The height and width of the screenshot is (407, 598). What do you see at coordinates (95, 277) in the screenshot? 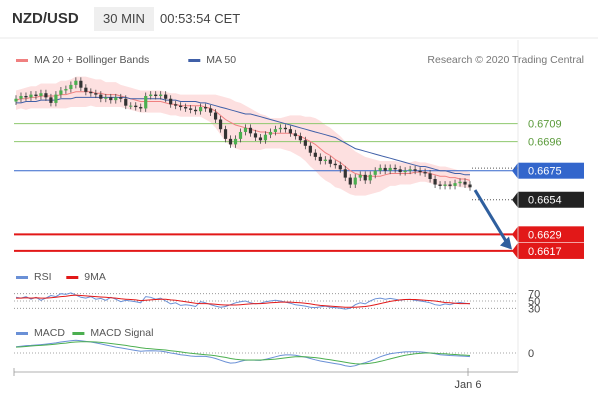
I see `rsi-legend-label: 9MA` at bounding box center [95, 277].